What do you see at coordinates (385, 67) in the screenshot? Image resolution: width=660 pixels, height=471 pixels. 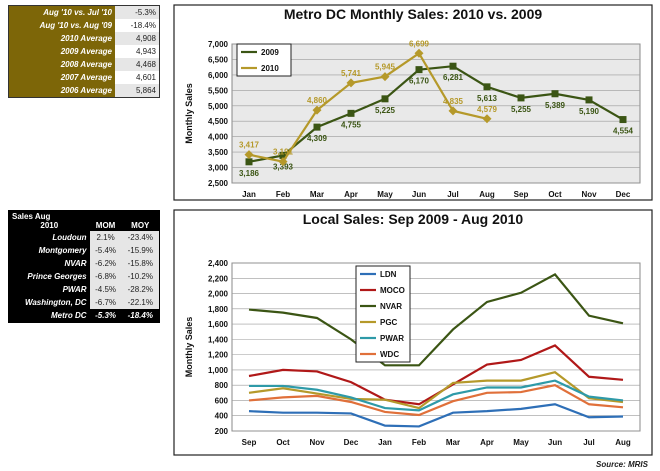 I see `data-label: 5,945` at bounding box center [385, 67].